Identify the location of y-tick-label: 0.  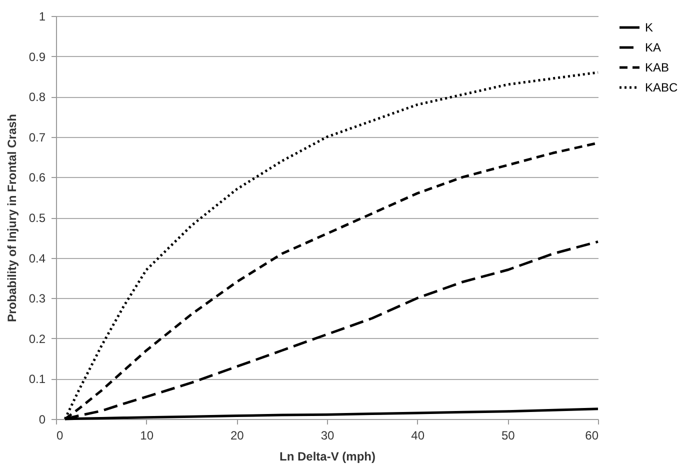
(42, 419).